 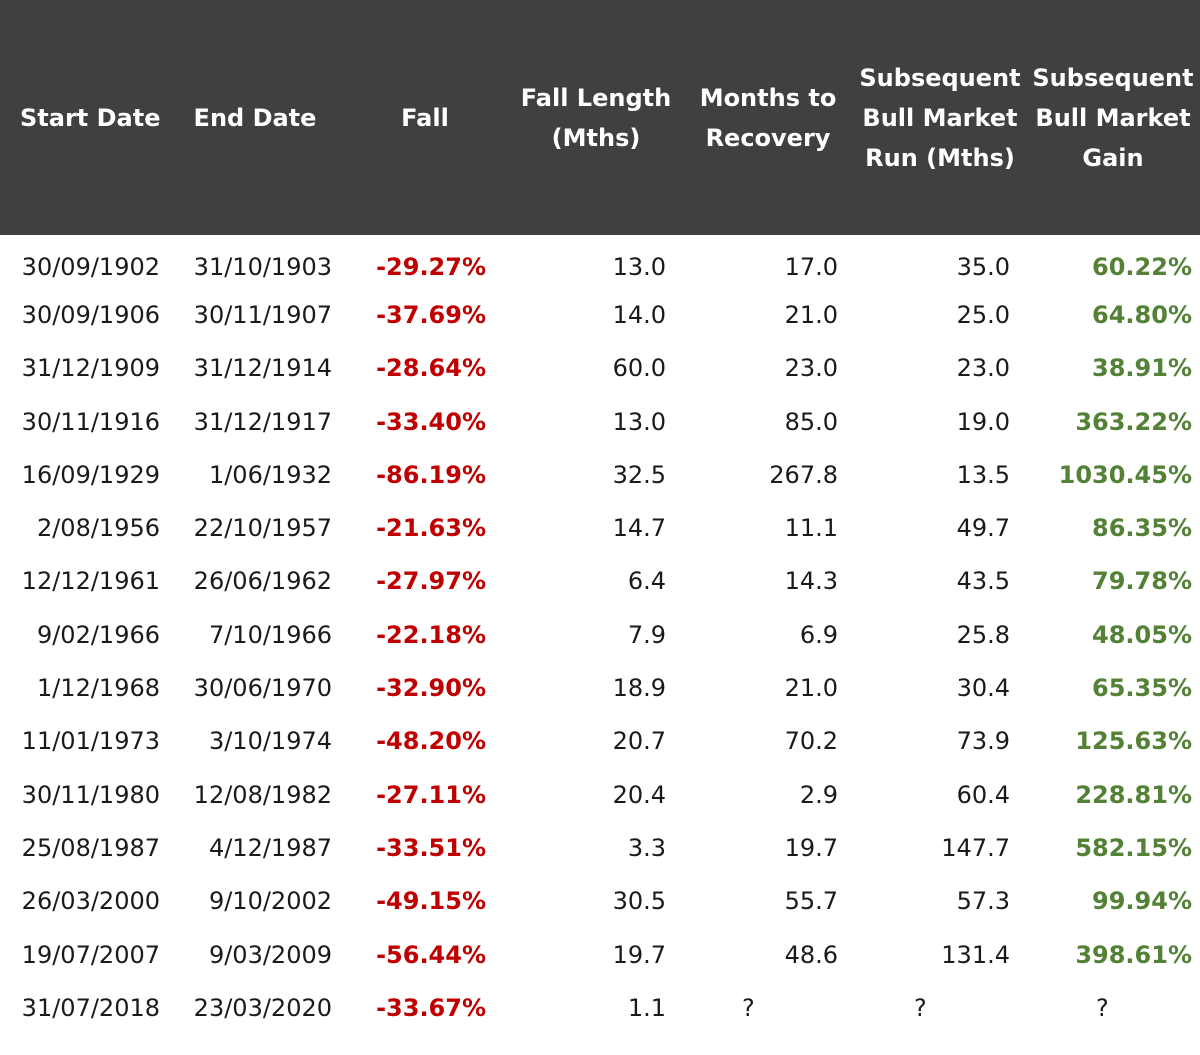 What do you see at coordinates (90, 847) in the screenshot?
I see `cell-start-date: 25/08/1987` at bounding box center [90, 847].